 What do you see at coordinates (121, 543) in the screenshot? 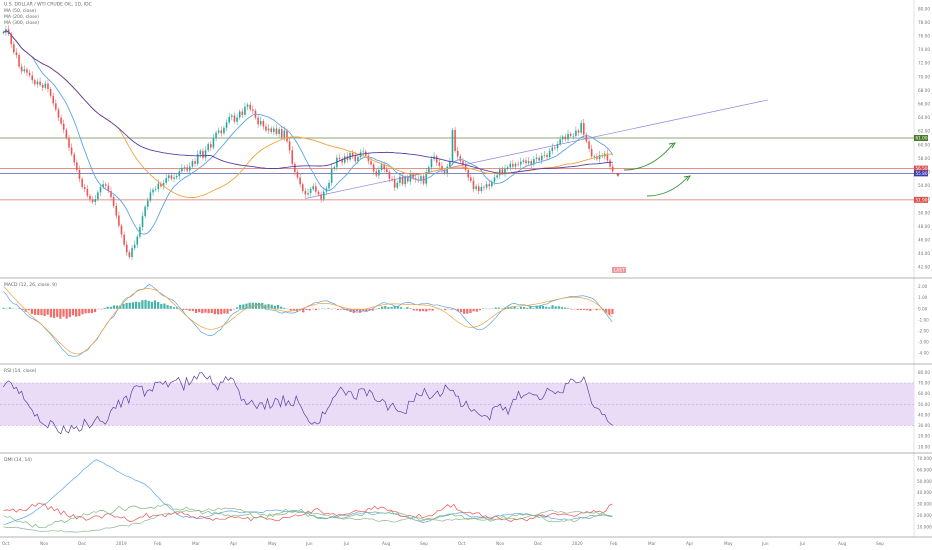
I see `time-tick-label: 2019` at bounding box center [121, 543].